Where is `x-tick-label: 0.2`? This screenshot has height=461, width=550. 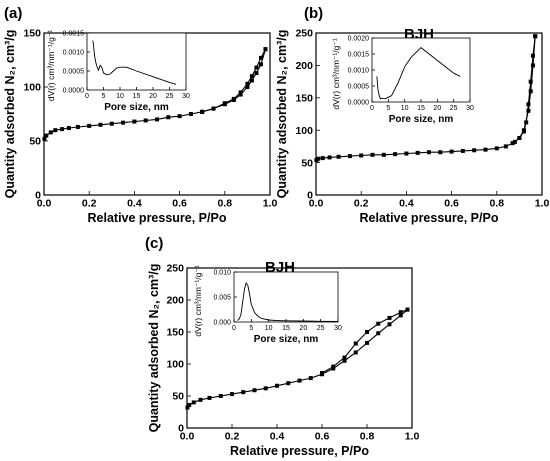 x-tick-label: 0.2 is located at coordinates (89, 204).